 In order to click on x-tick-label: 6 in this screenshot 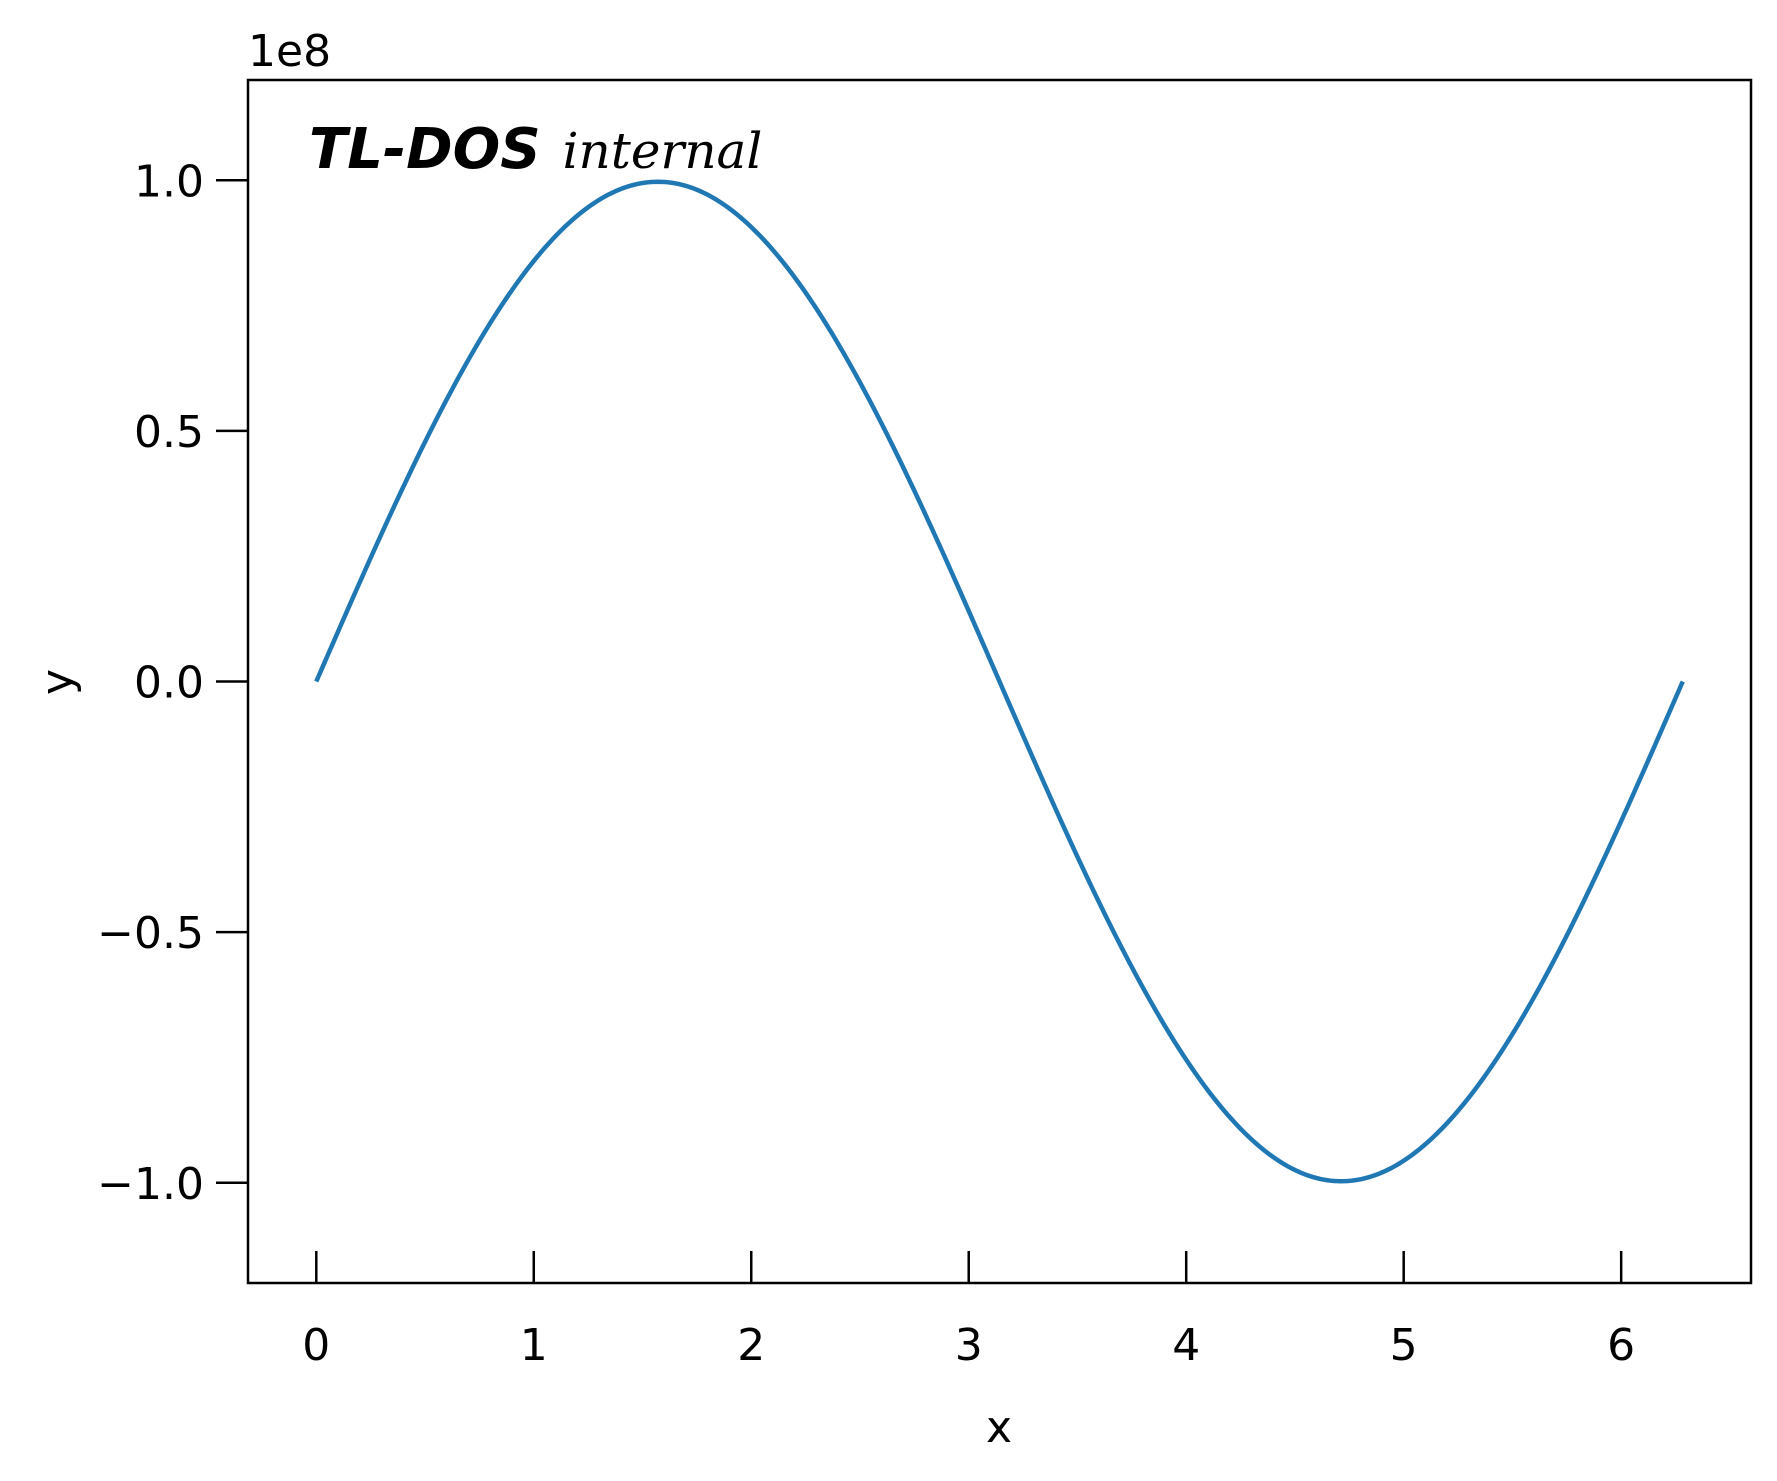, I will do `click(1621, 1345)`.